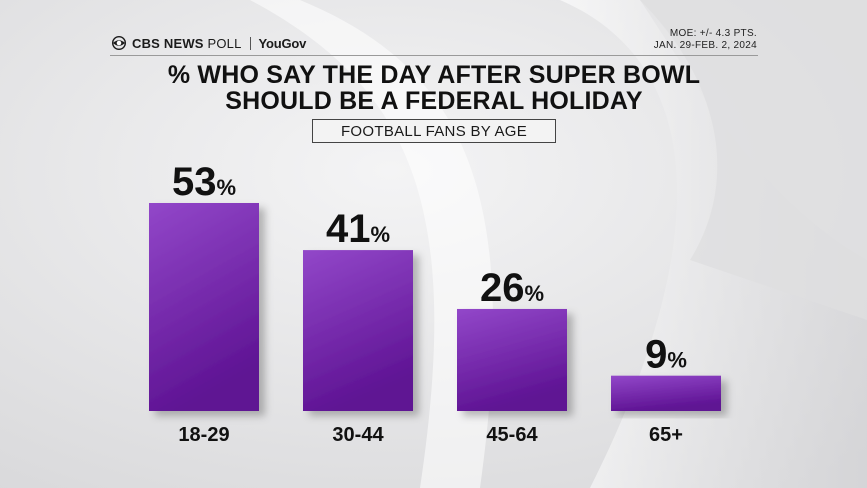 The width and height of the screenshot is (867, 488). Describe the element at coordinates (512, 288) in the screenshot. I see `value-label-45-64: 26%` at that location.